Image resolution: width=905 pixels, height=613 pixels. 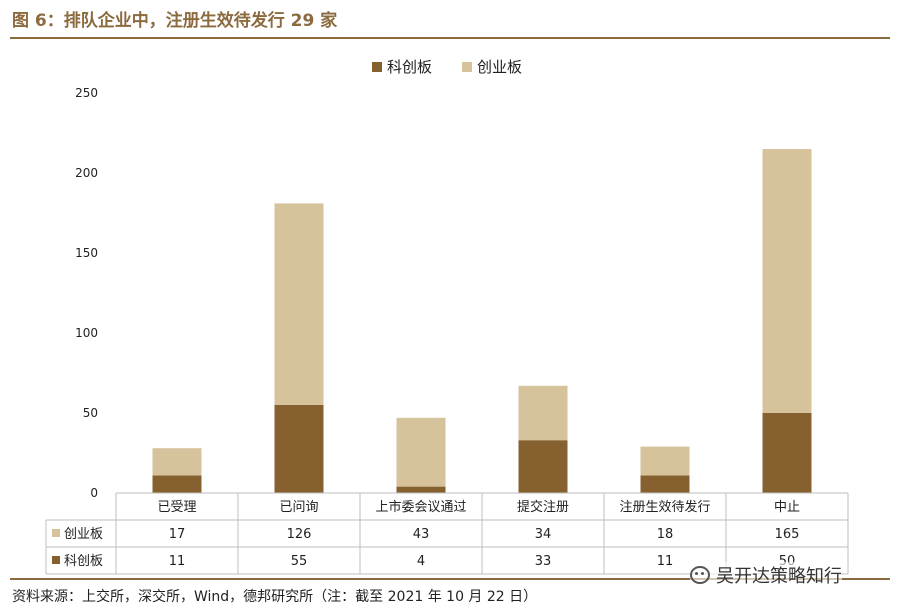 I want to click on x-tick-label: 提交注册, so click(x=543, y=507).